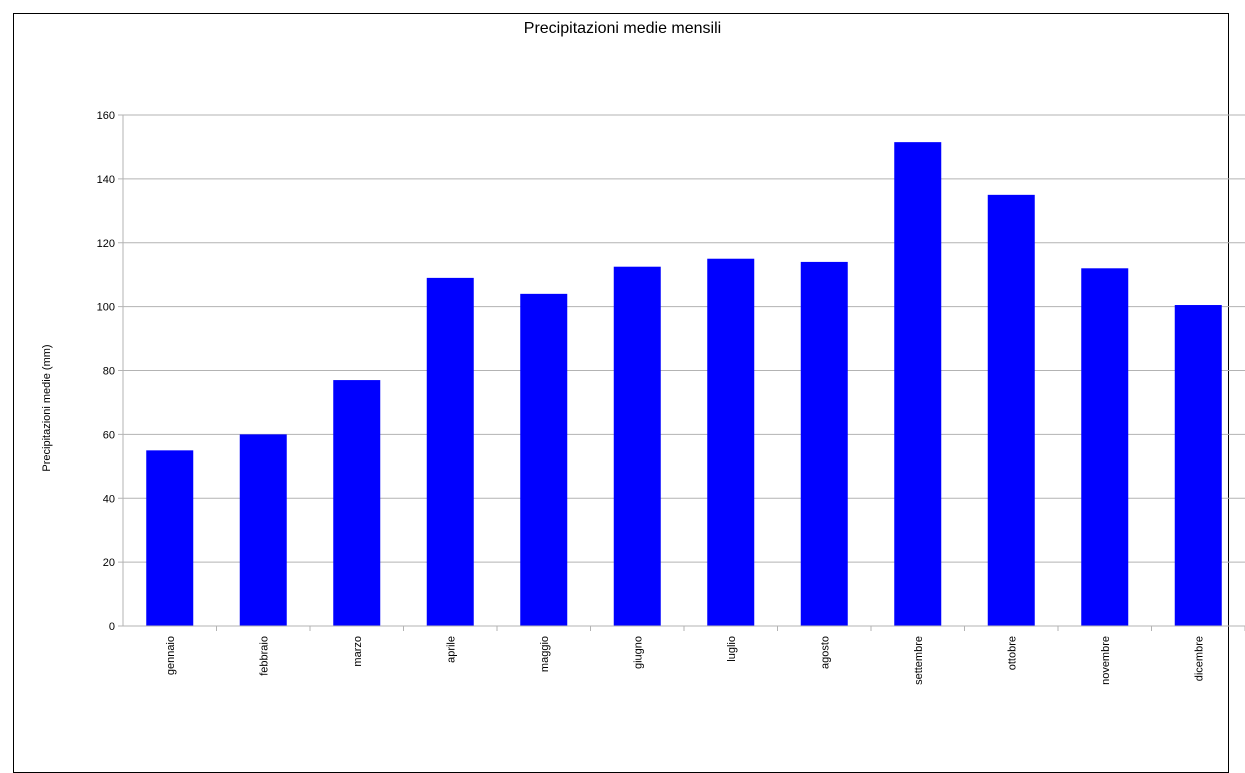 Image resolution: width=1245 pixels, height=773 pixels. Describe the element at coordinates (731, 442) in the screenshot. I see `bar-luglio` at that location.